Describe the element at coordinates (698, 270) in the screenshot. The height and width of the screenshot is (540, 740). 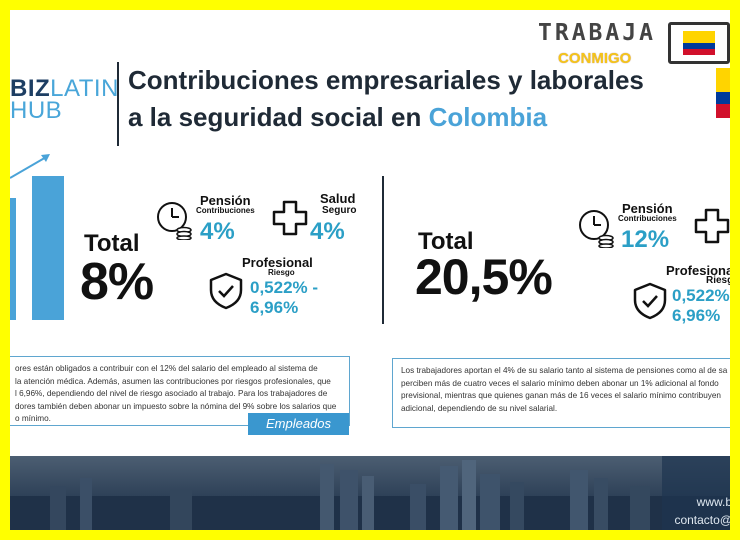
I see `employees-profesional-title: Profesional` at that location.